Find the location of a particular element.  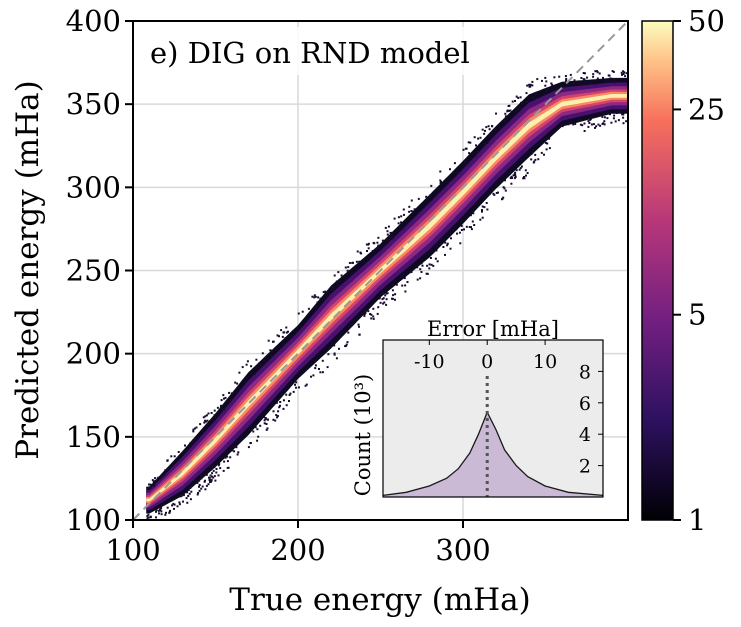

y-tick-label: 200 is located at coordinates (93, 354).